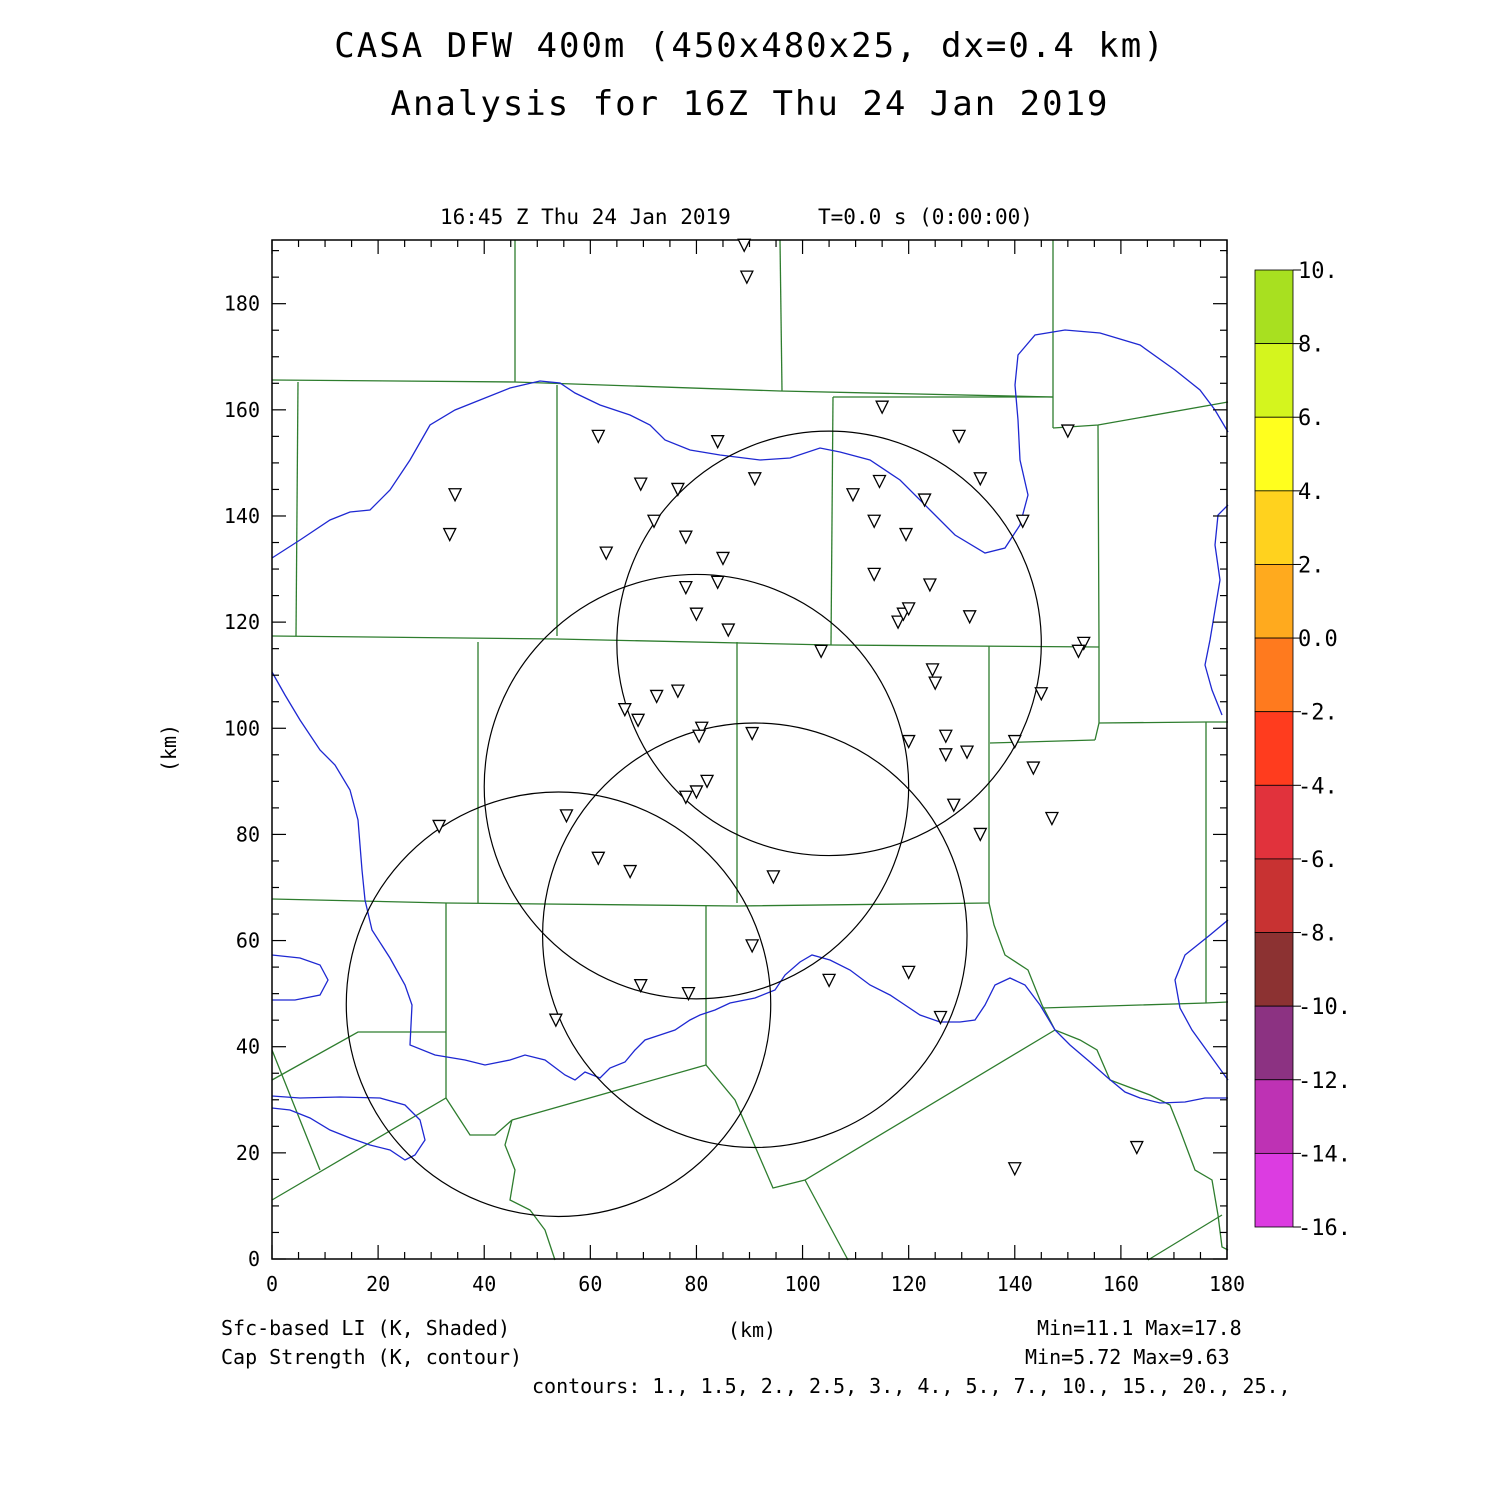 Image resolution: width=1500 pixels, height=1500 pixels. I want to click on y-tick-label: 0, so click(254, 1259).